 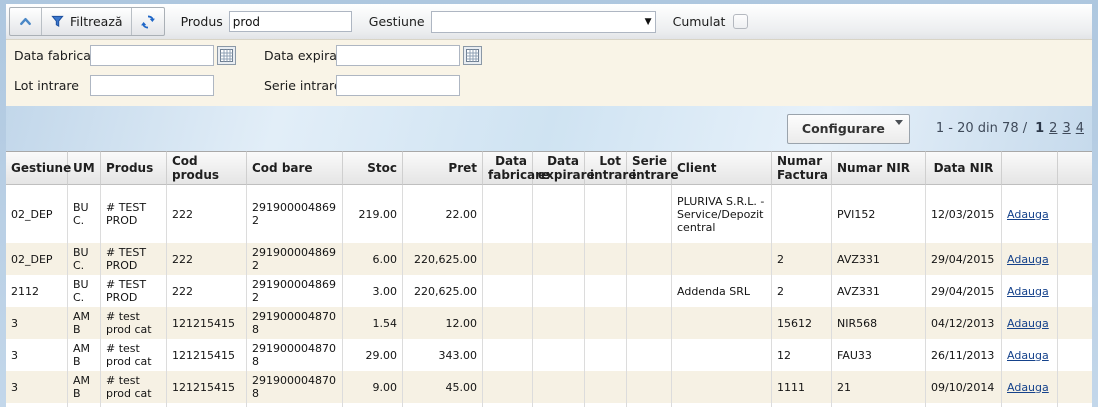 What do you see at coordinates (443, 168) in the screenshot?
I see `col-header-pret: Pret` at bounding box center [443, 168].